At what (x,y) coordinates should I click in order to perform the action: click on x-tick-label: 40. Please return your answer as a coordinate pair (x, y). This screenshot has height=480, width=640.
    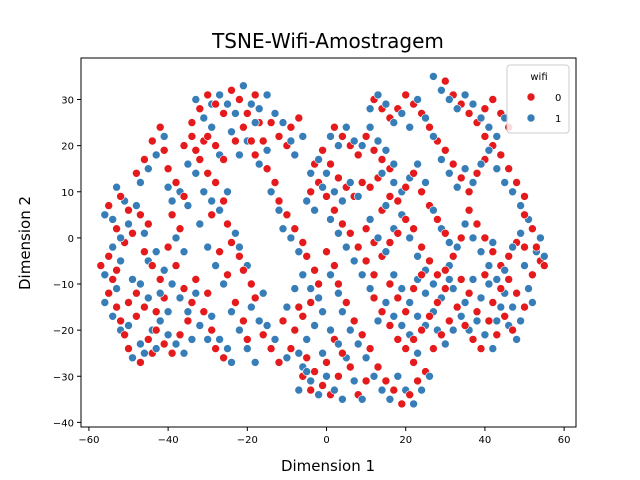
    Looking at the image, I should click on (485, 440).